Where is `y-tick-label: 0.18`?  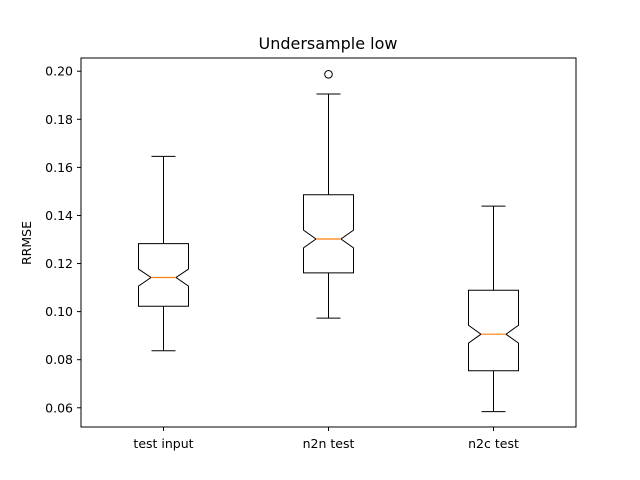
y-tick-label: 0.18 is located at coordinates (59, 119).